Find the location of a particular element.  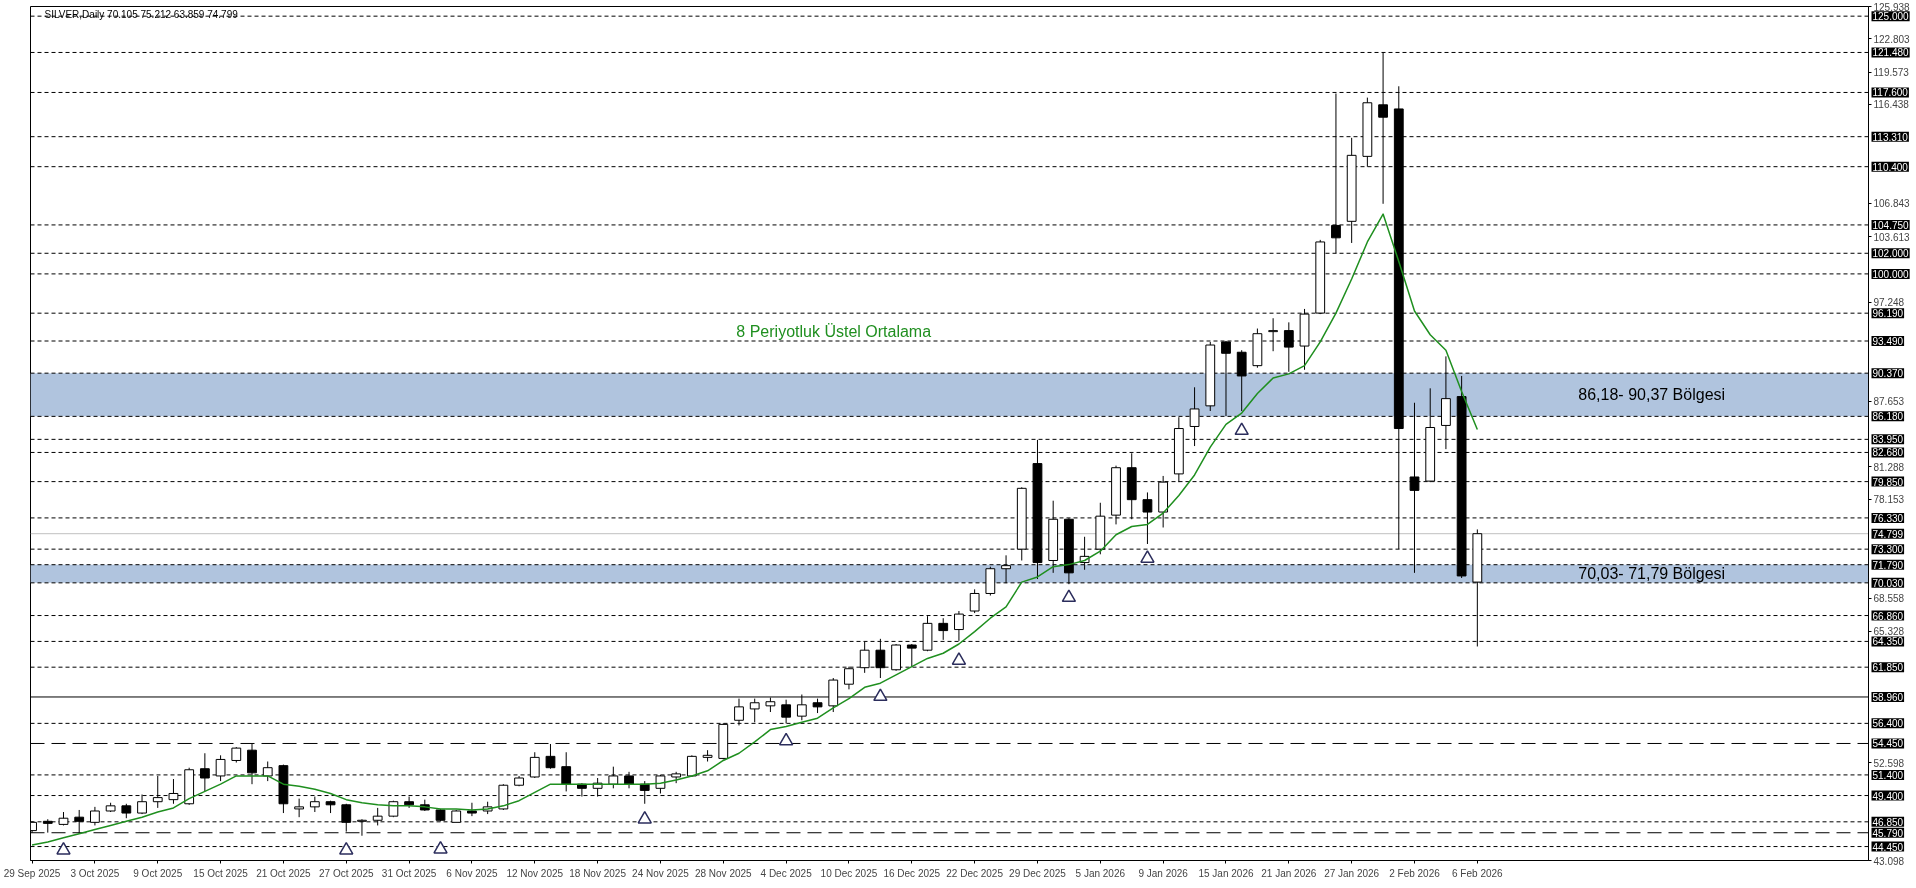

ref-line-label: 49.400 is located at coordinates (1888, 796).